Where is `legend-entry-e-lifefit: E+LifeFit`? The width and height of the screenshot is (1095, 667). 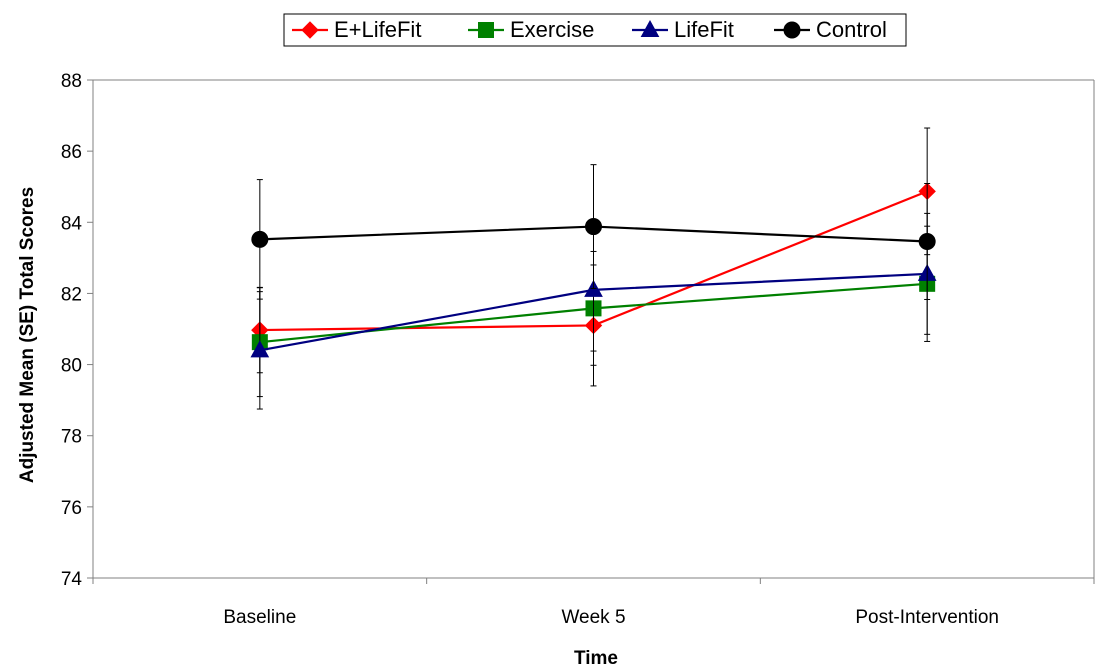 legend-entry-e-lifefit: E+LifeFit is located at coordinates (356, 29).